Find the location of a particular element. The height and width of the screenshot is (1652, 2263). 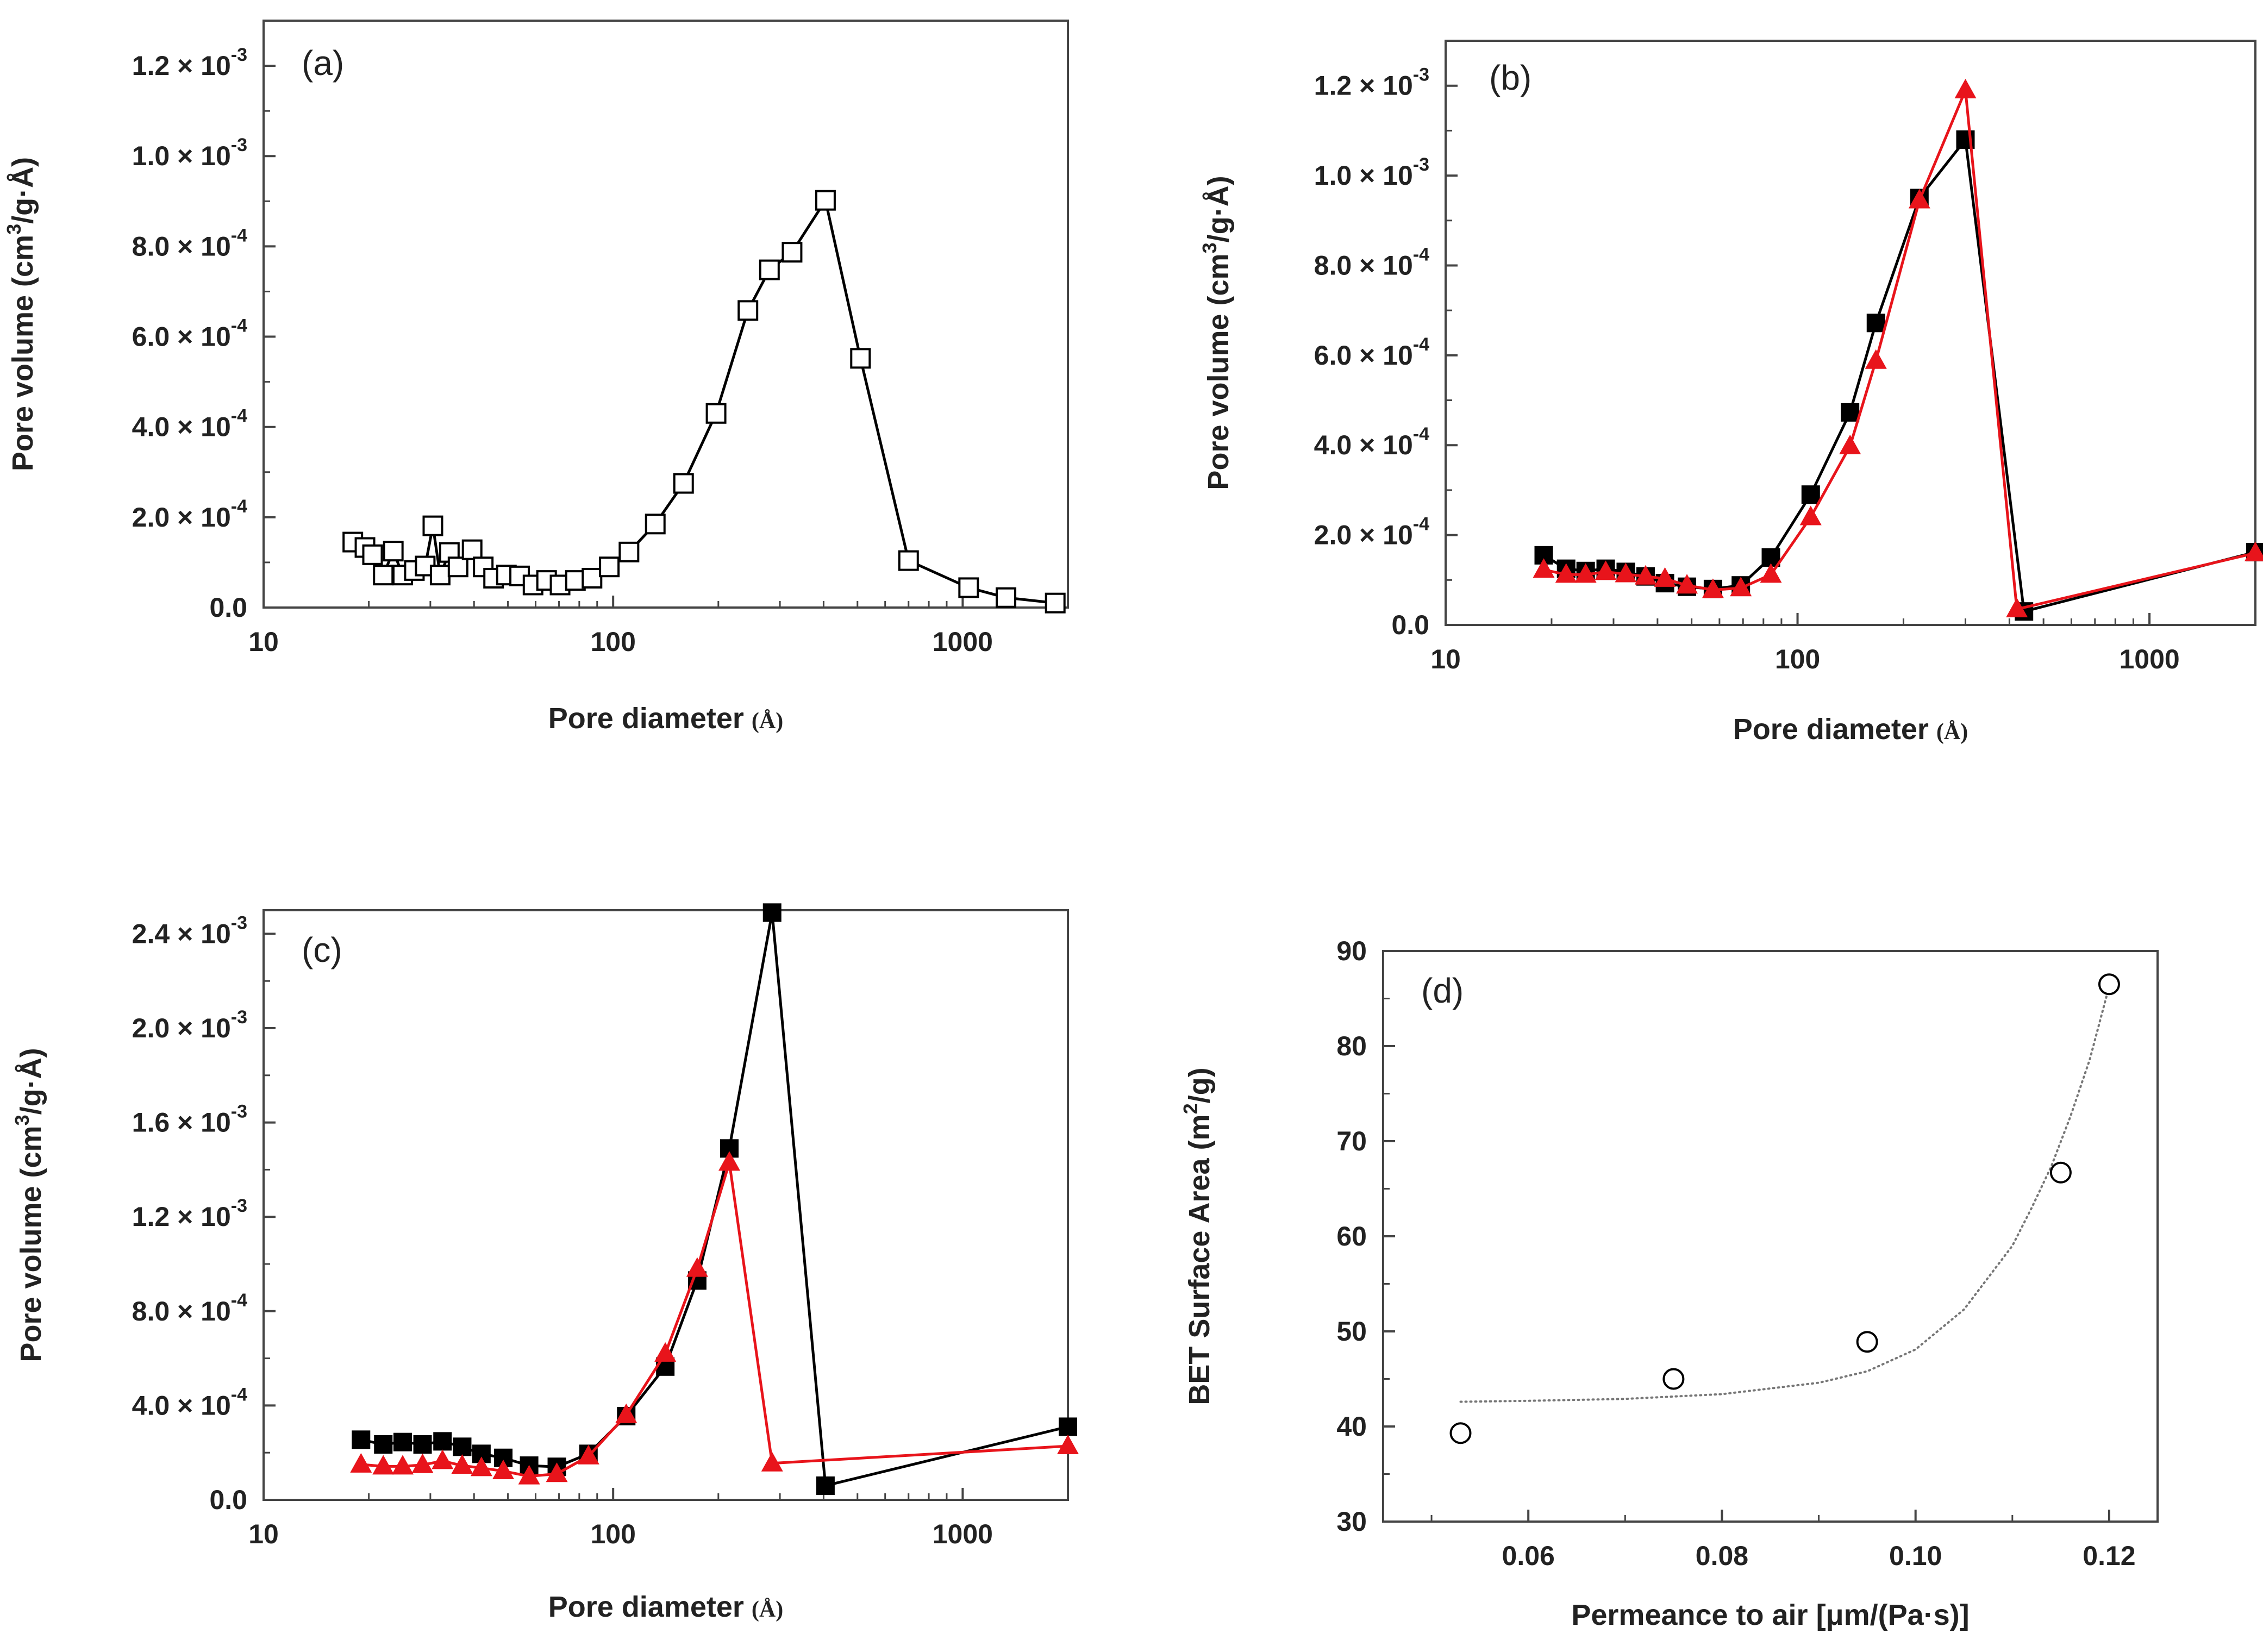

x-axis-title-text: Permeance to air [μm/(Pa·s)] is located at coordinates (1770, 1615).